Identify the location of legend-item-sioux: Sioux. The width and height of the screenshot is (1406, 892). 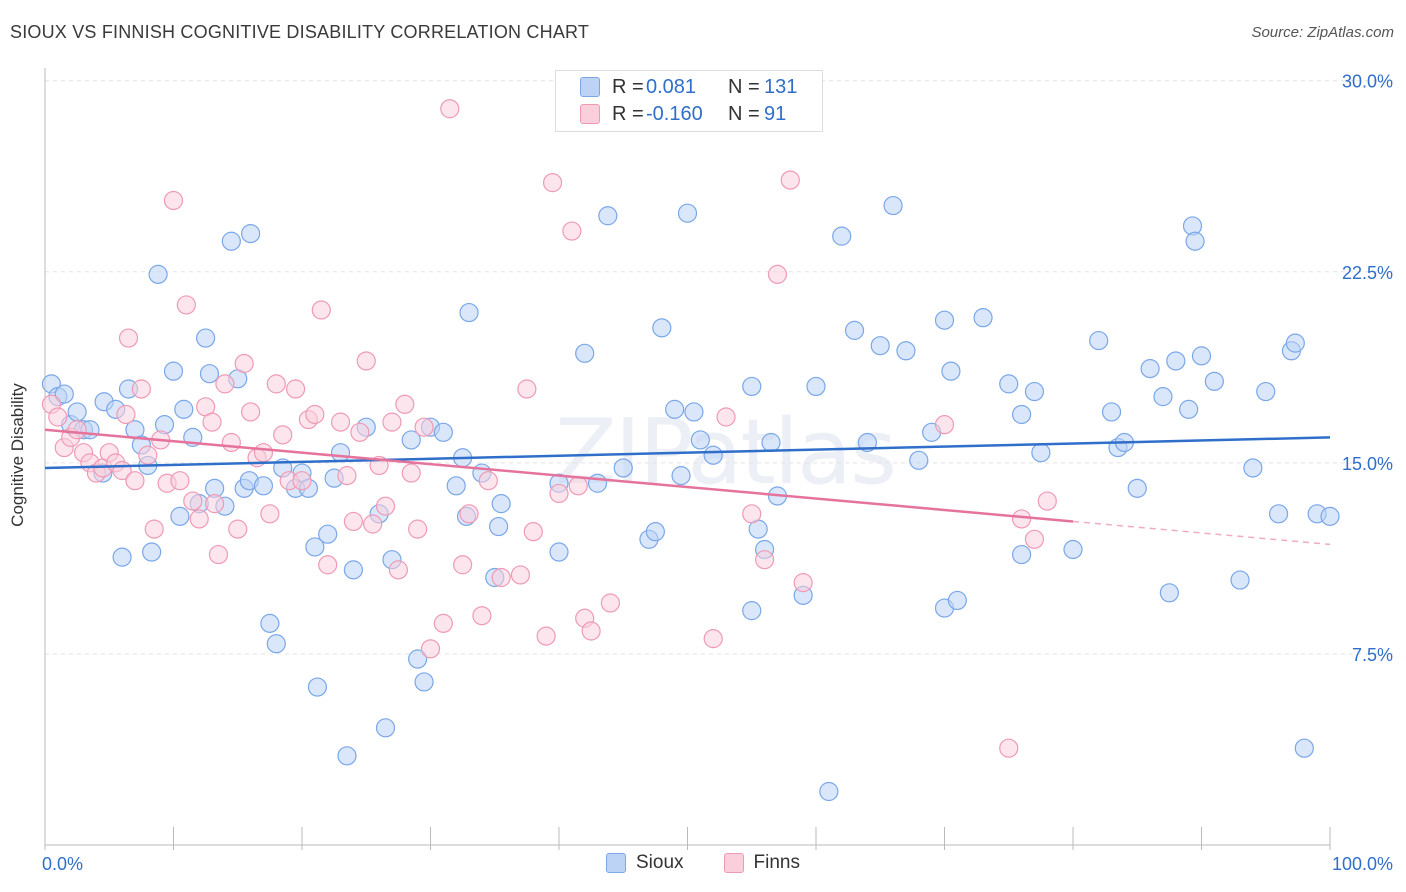
(645, 863).